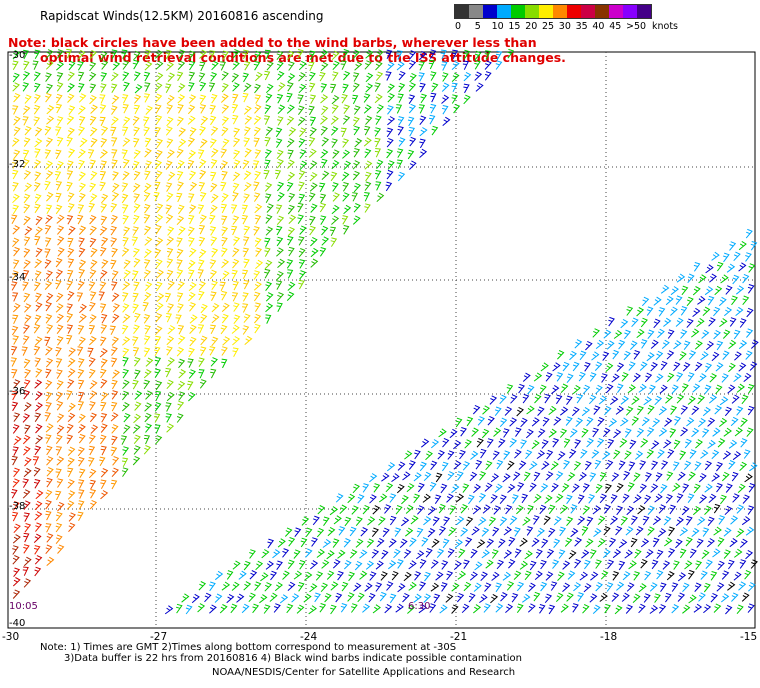 The width and height of the screenshot is (760, 688). Describe the element at coordinates (532, 11) in the screenshot. I see `legend-swatch` at that location.